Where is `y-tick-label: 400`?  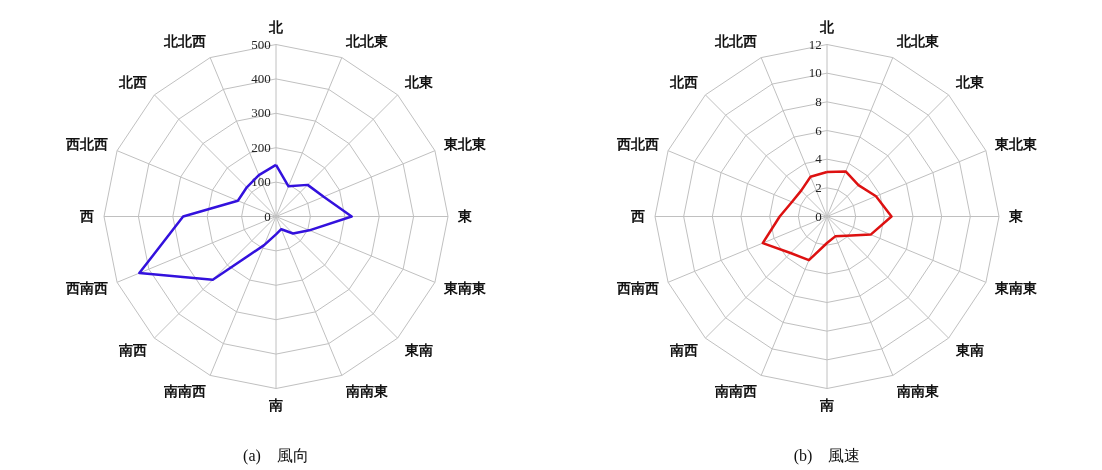
y-tick-label: 400 is located at coordinates (261, 78).